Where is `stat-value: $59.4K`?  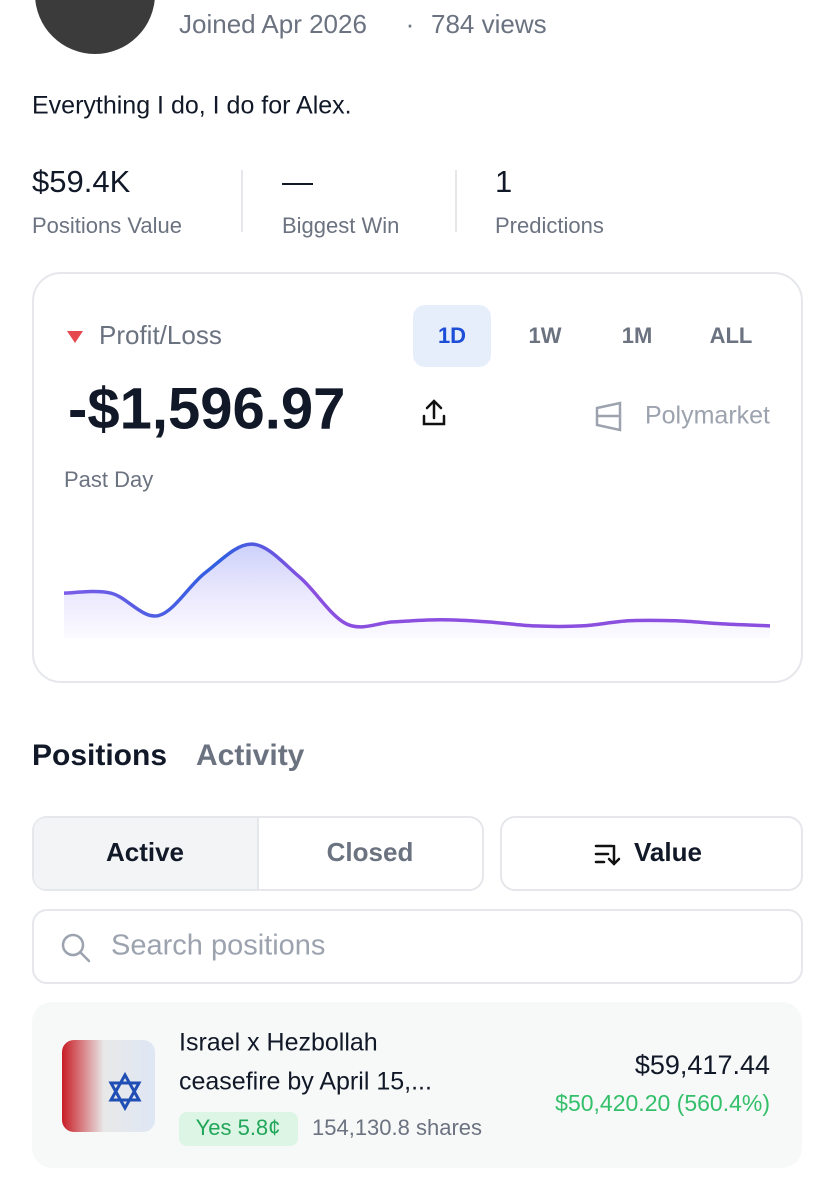 stat-value: $59.4K is located at coordinates (81, 181).